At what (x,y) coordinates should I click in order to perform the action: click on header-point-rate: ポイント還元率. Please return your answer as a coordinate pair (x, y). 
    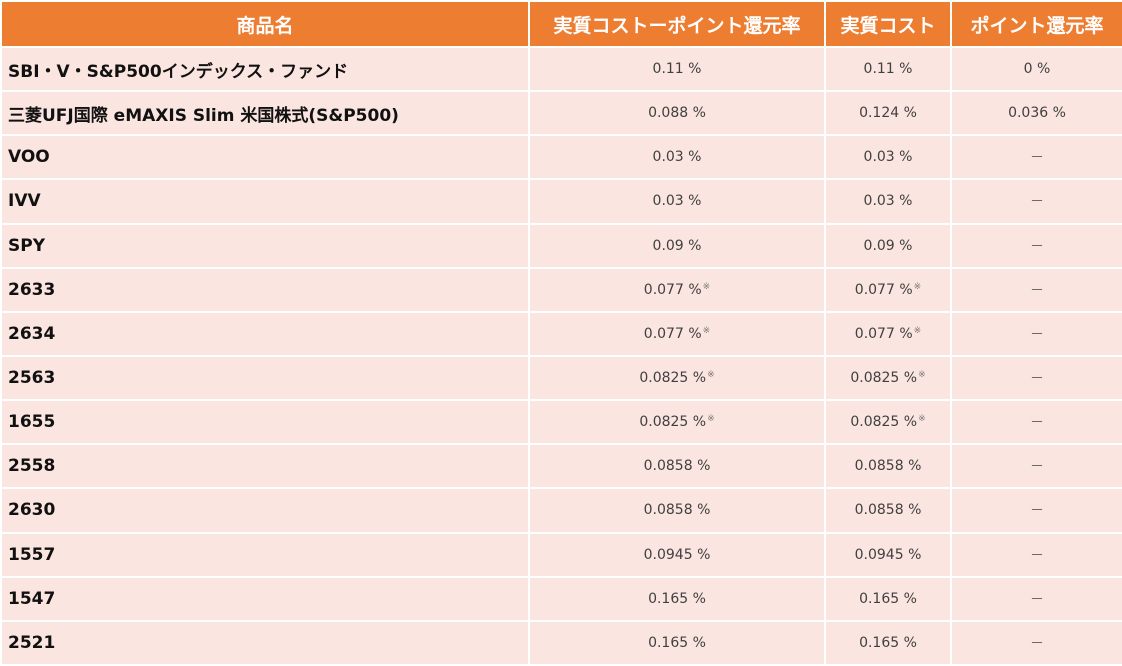
    Looking at the image, I should click on (1036, 24).